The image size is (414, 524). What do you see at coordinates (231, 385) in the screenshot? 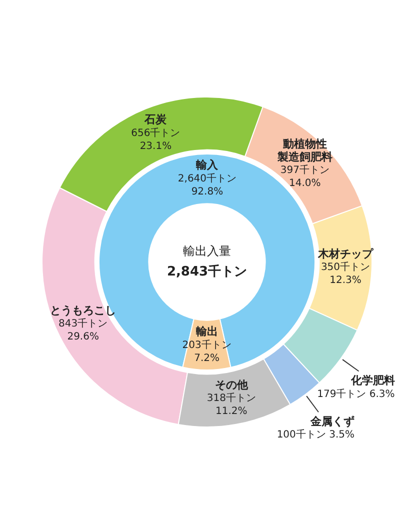
I see `slice-label: その他` at bounding box center [231, 385].